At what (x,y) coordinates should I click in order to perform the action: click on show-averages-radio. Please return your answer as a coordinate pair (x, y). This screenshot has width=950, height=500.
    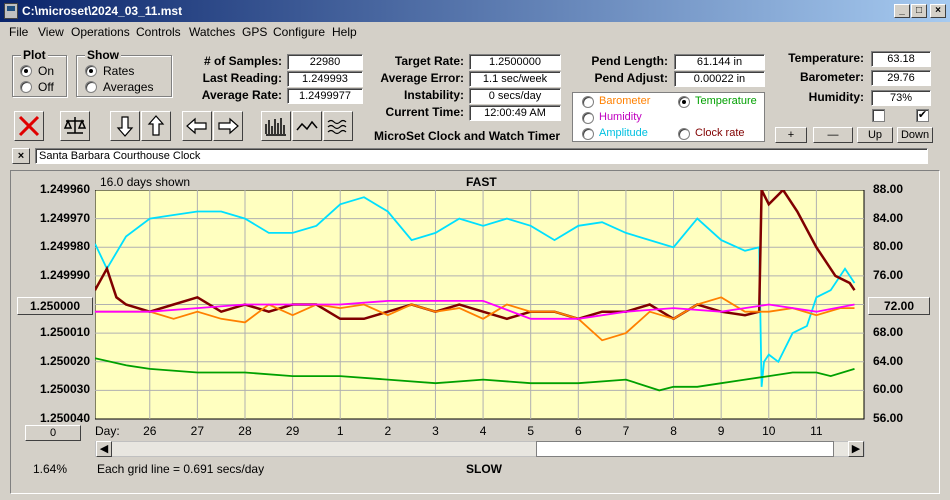
    Looking at the image, I should click on (91, 87).